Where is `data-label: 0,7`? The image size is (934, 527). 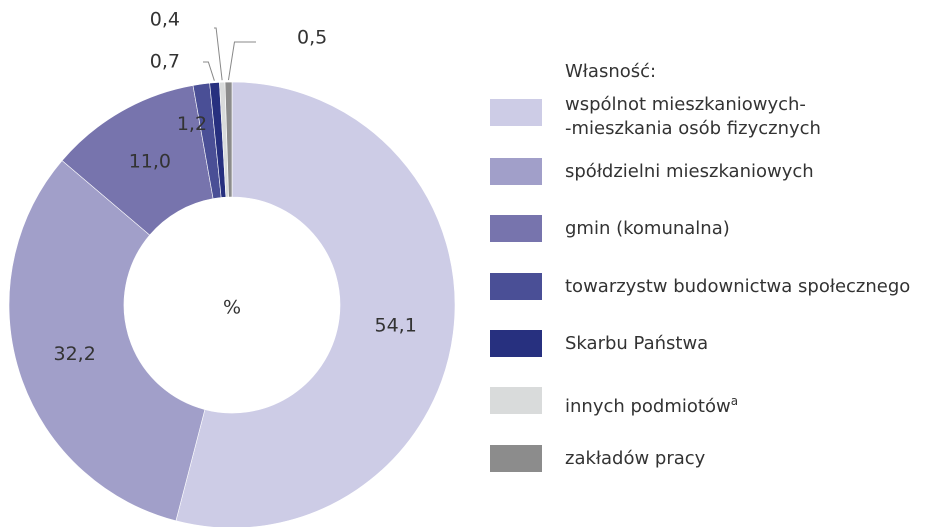
data-label: 0,7 is located at coordinates (165, 62).